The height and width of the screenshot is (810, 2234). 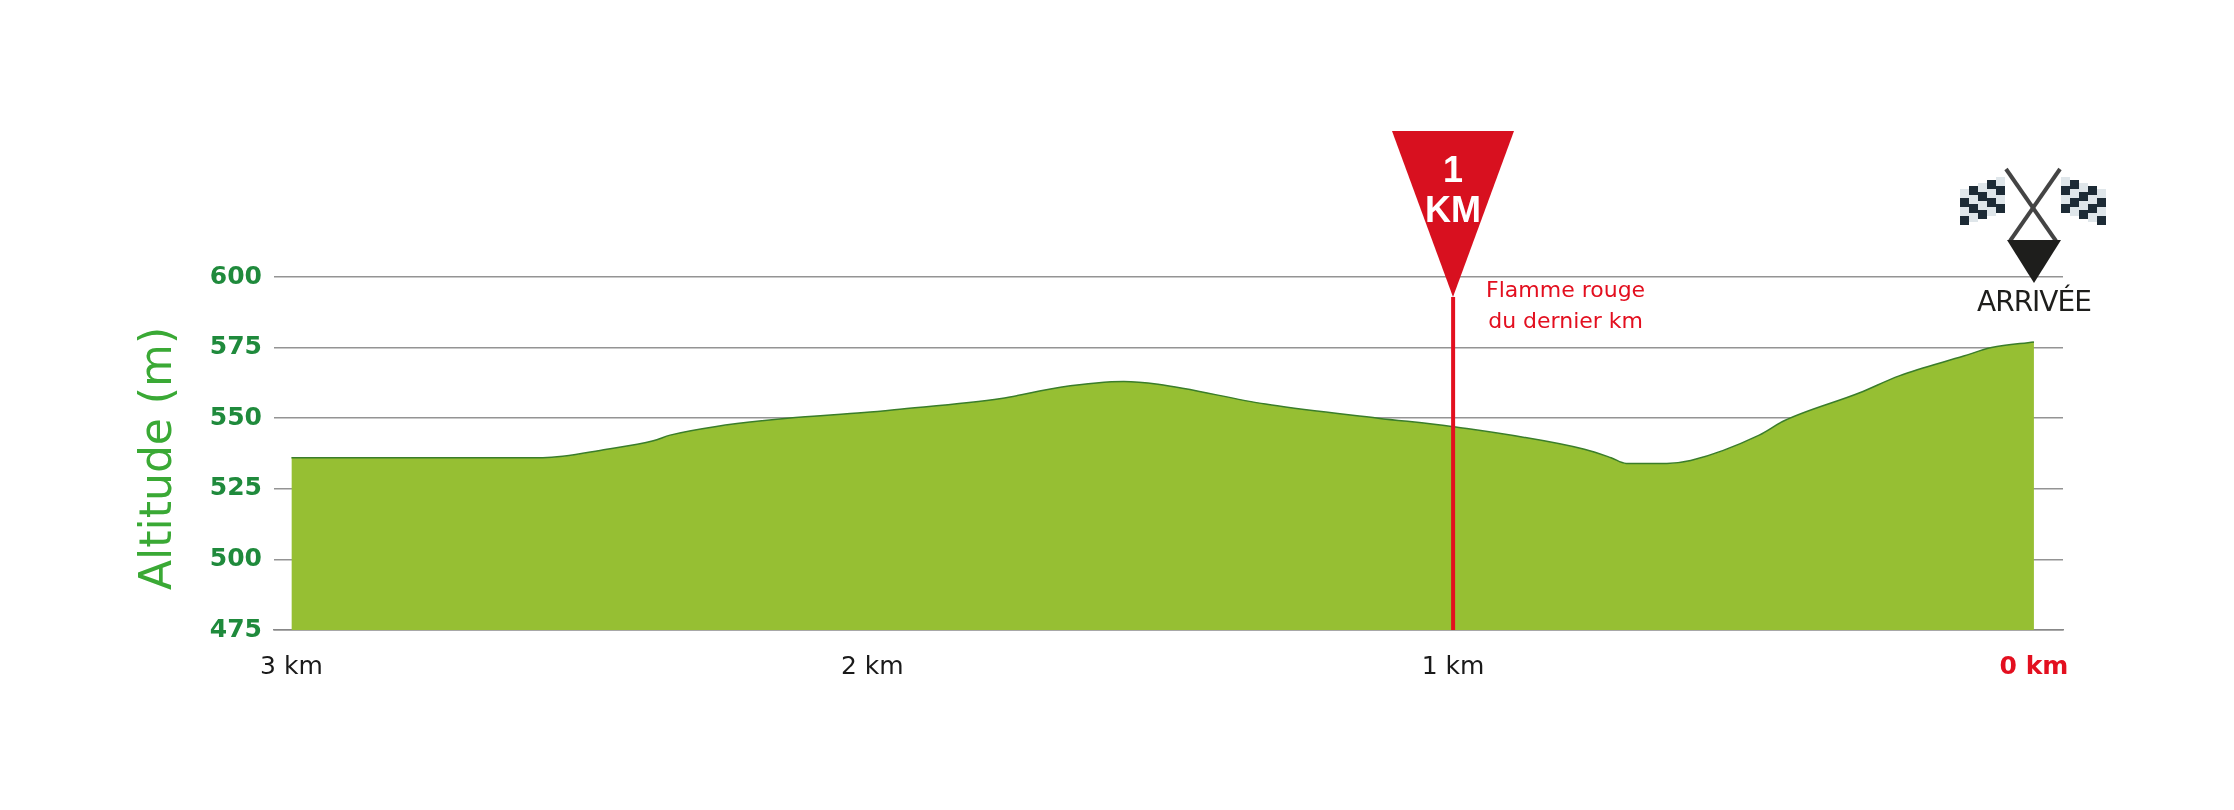 What do you see at coordinates (872, 665) in the screenshot?
I see `x-tick-label: 2 km` at bounding box center [872, 665].